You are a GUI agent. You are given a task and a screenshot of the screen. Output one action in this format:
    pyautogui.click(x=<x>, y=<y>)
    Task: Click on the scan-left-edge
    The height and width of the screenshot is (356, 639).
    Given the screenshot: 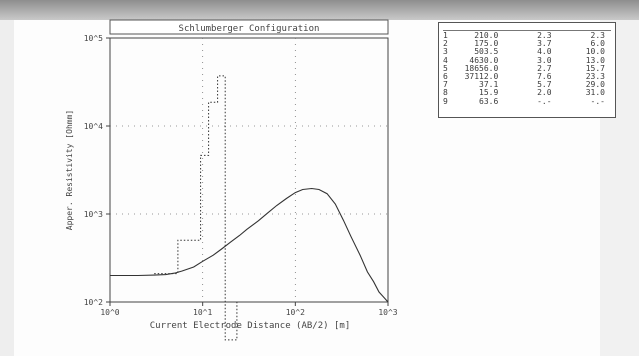 What is the action you would take?
    pyautogui.click(x=7, y=188)
    